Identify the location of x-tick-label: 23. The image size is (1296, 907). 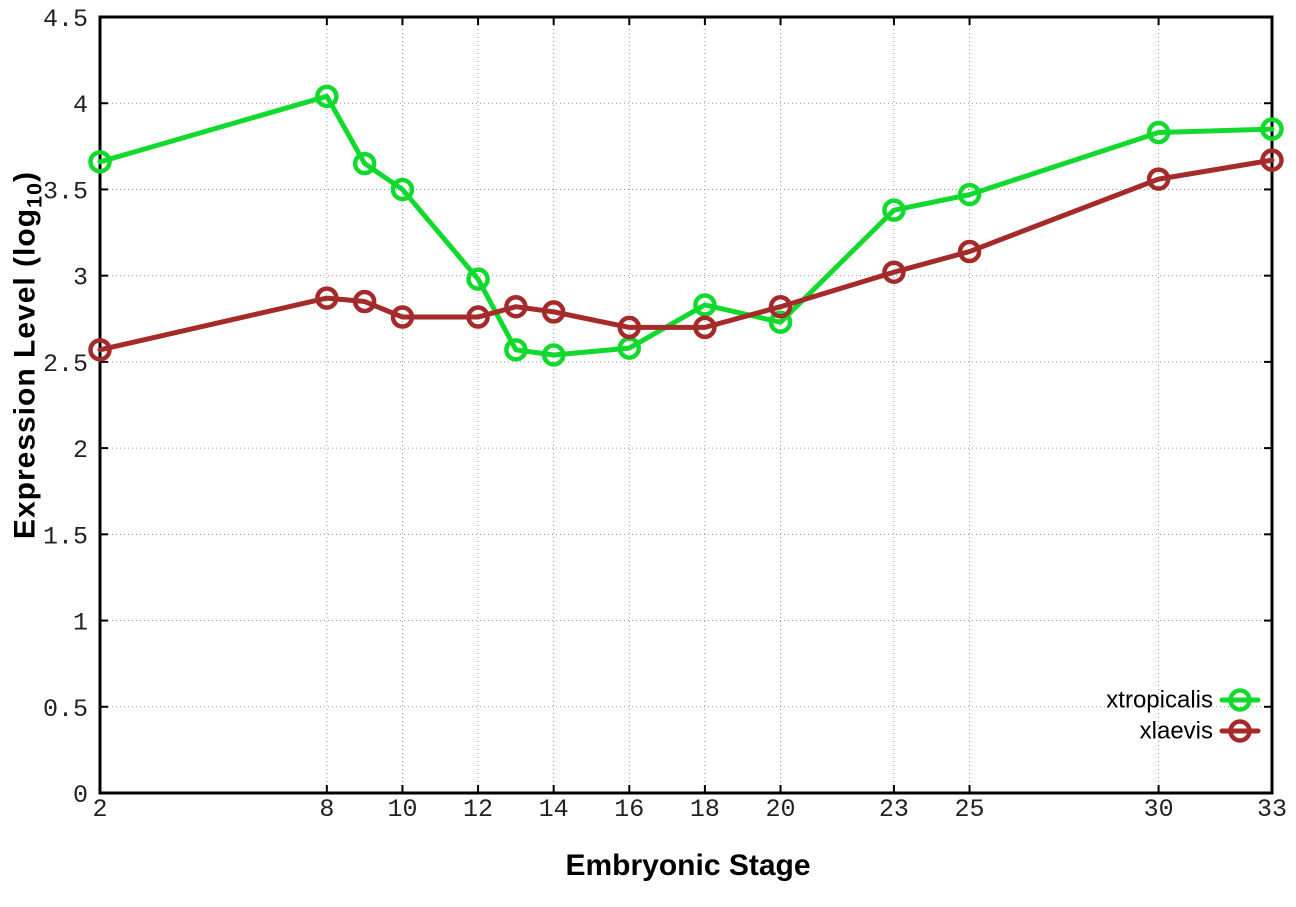
(894, 809).